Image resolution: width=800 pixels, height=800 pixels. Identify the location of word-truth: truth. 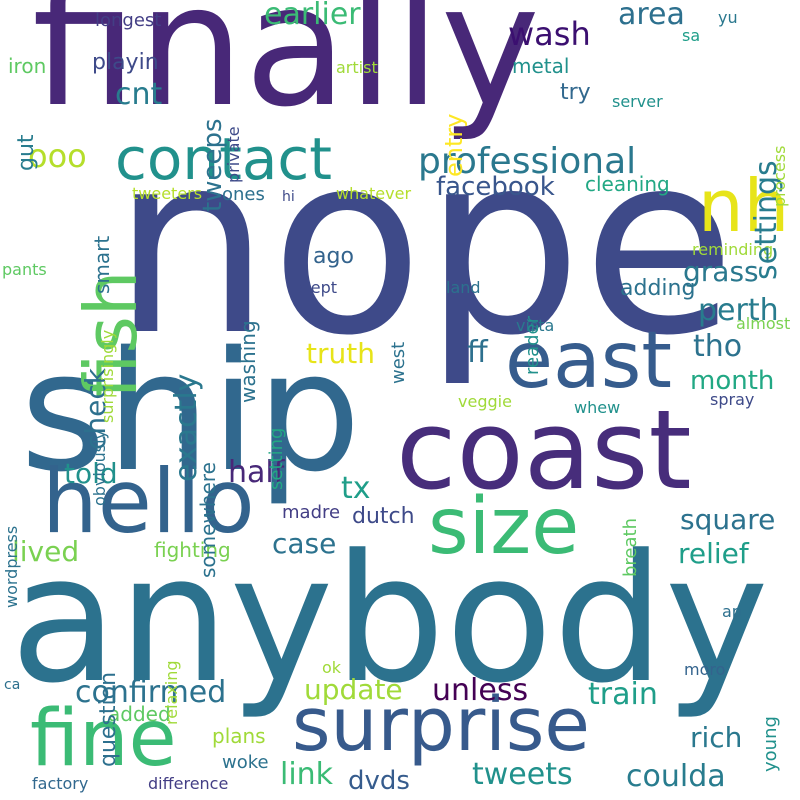
(340, 354).